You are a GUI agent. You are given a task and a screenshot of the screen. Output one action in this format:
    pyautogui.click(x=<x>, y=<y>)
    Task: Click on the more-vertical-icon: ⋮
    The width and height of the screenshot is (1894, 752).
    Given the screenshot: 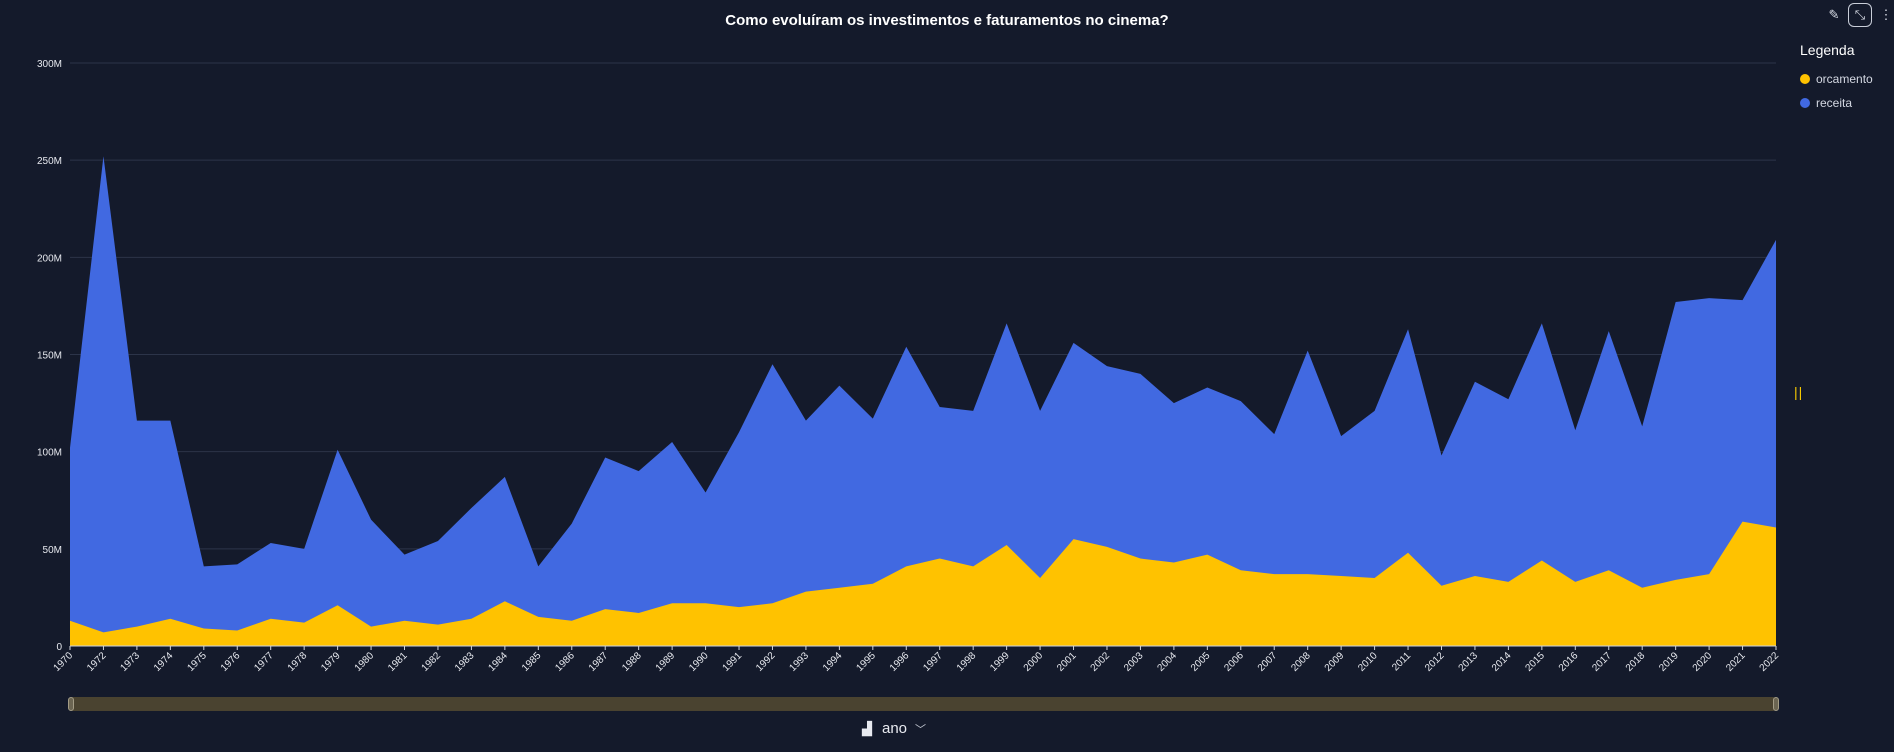 What is the action you would take?
    pyautogui.click(x=1886, y=14)
    